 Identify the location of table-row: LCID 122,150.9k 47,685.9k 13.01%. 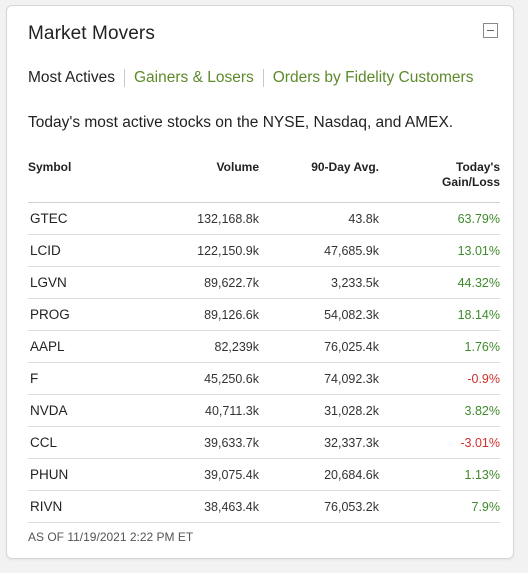
(264, 250).